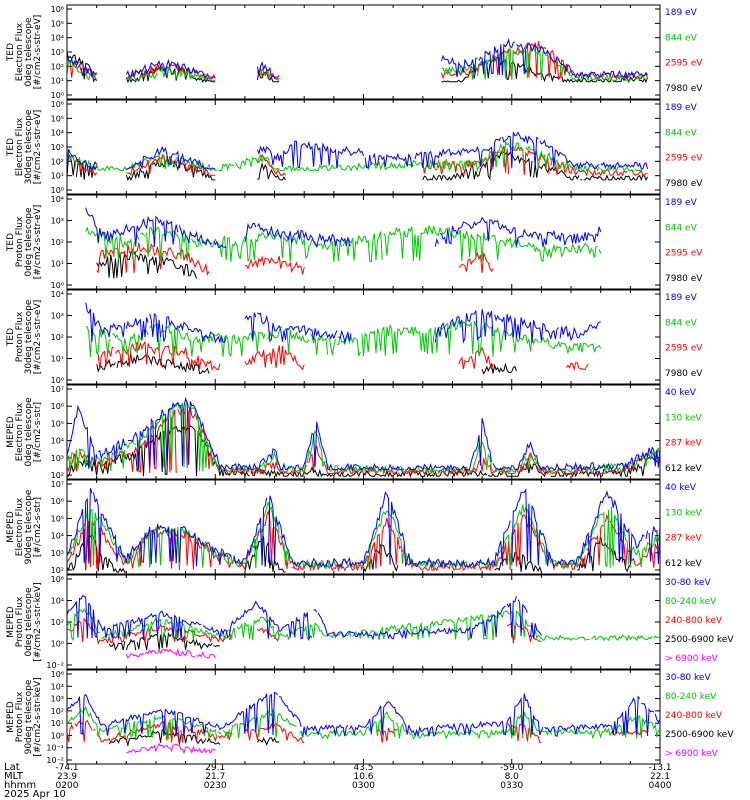 The width and height of the screenshot is (750, 800). What do you see at coordinates (660, 777) in the screenshot?
I see `x-tick-label: 22.1` at bounding box center [660, 777].